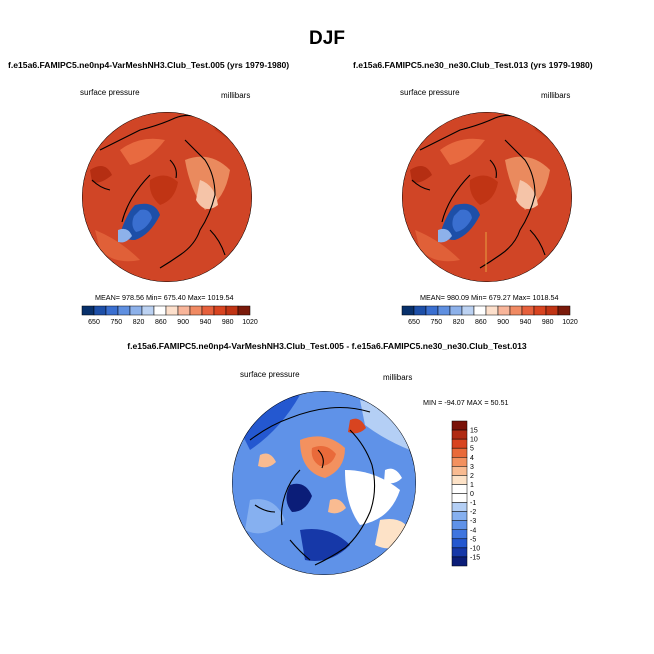 The height and width of the screenshot is (654, 654). Describe the element at coordinates (110, 92) in the screenshot. I see `panel1-variable-label: surface pressure` at that location.